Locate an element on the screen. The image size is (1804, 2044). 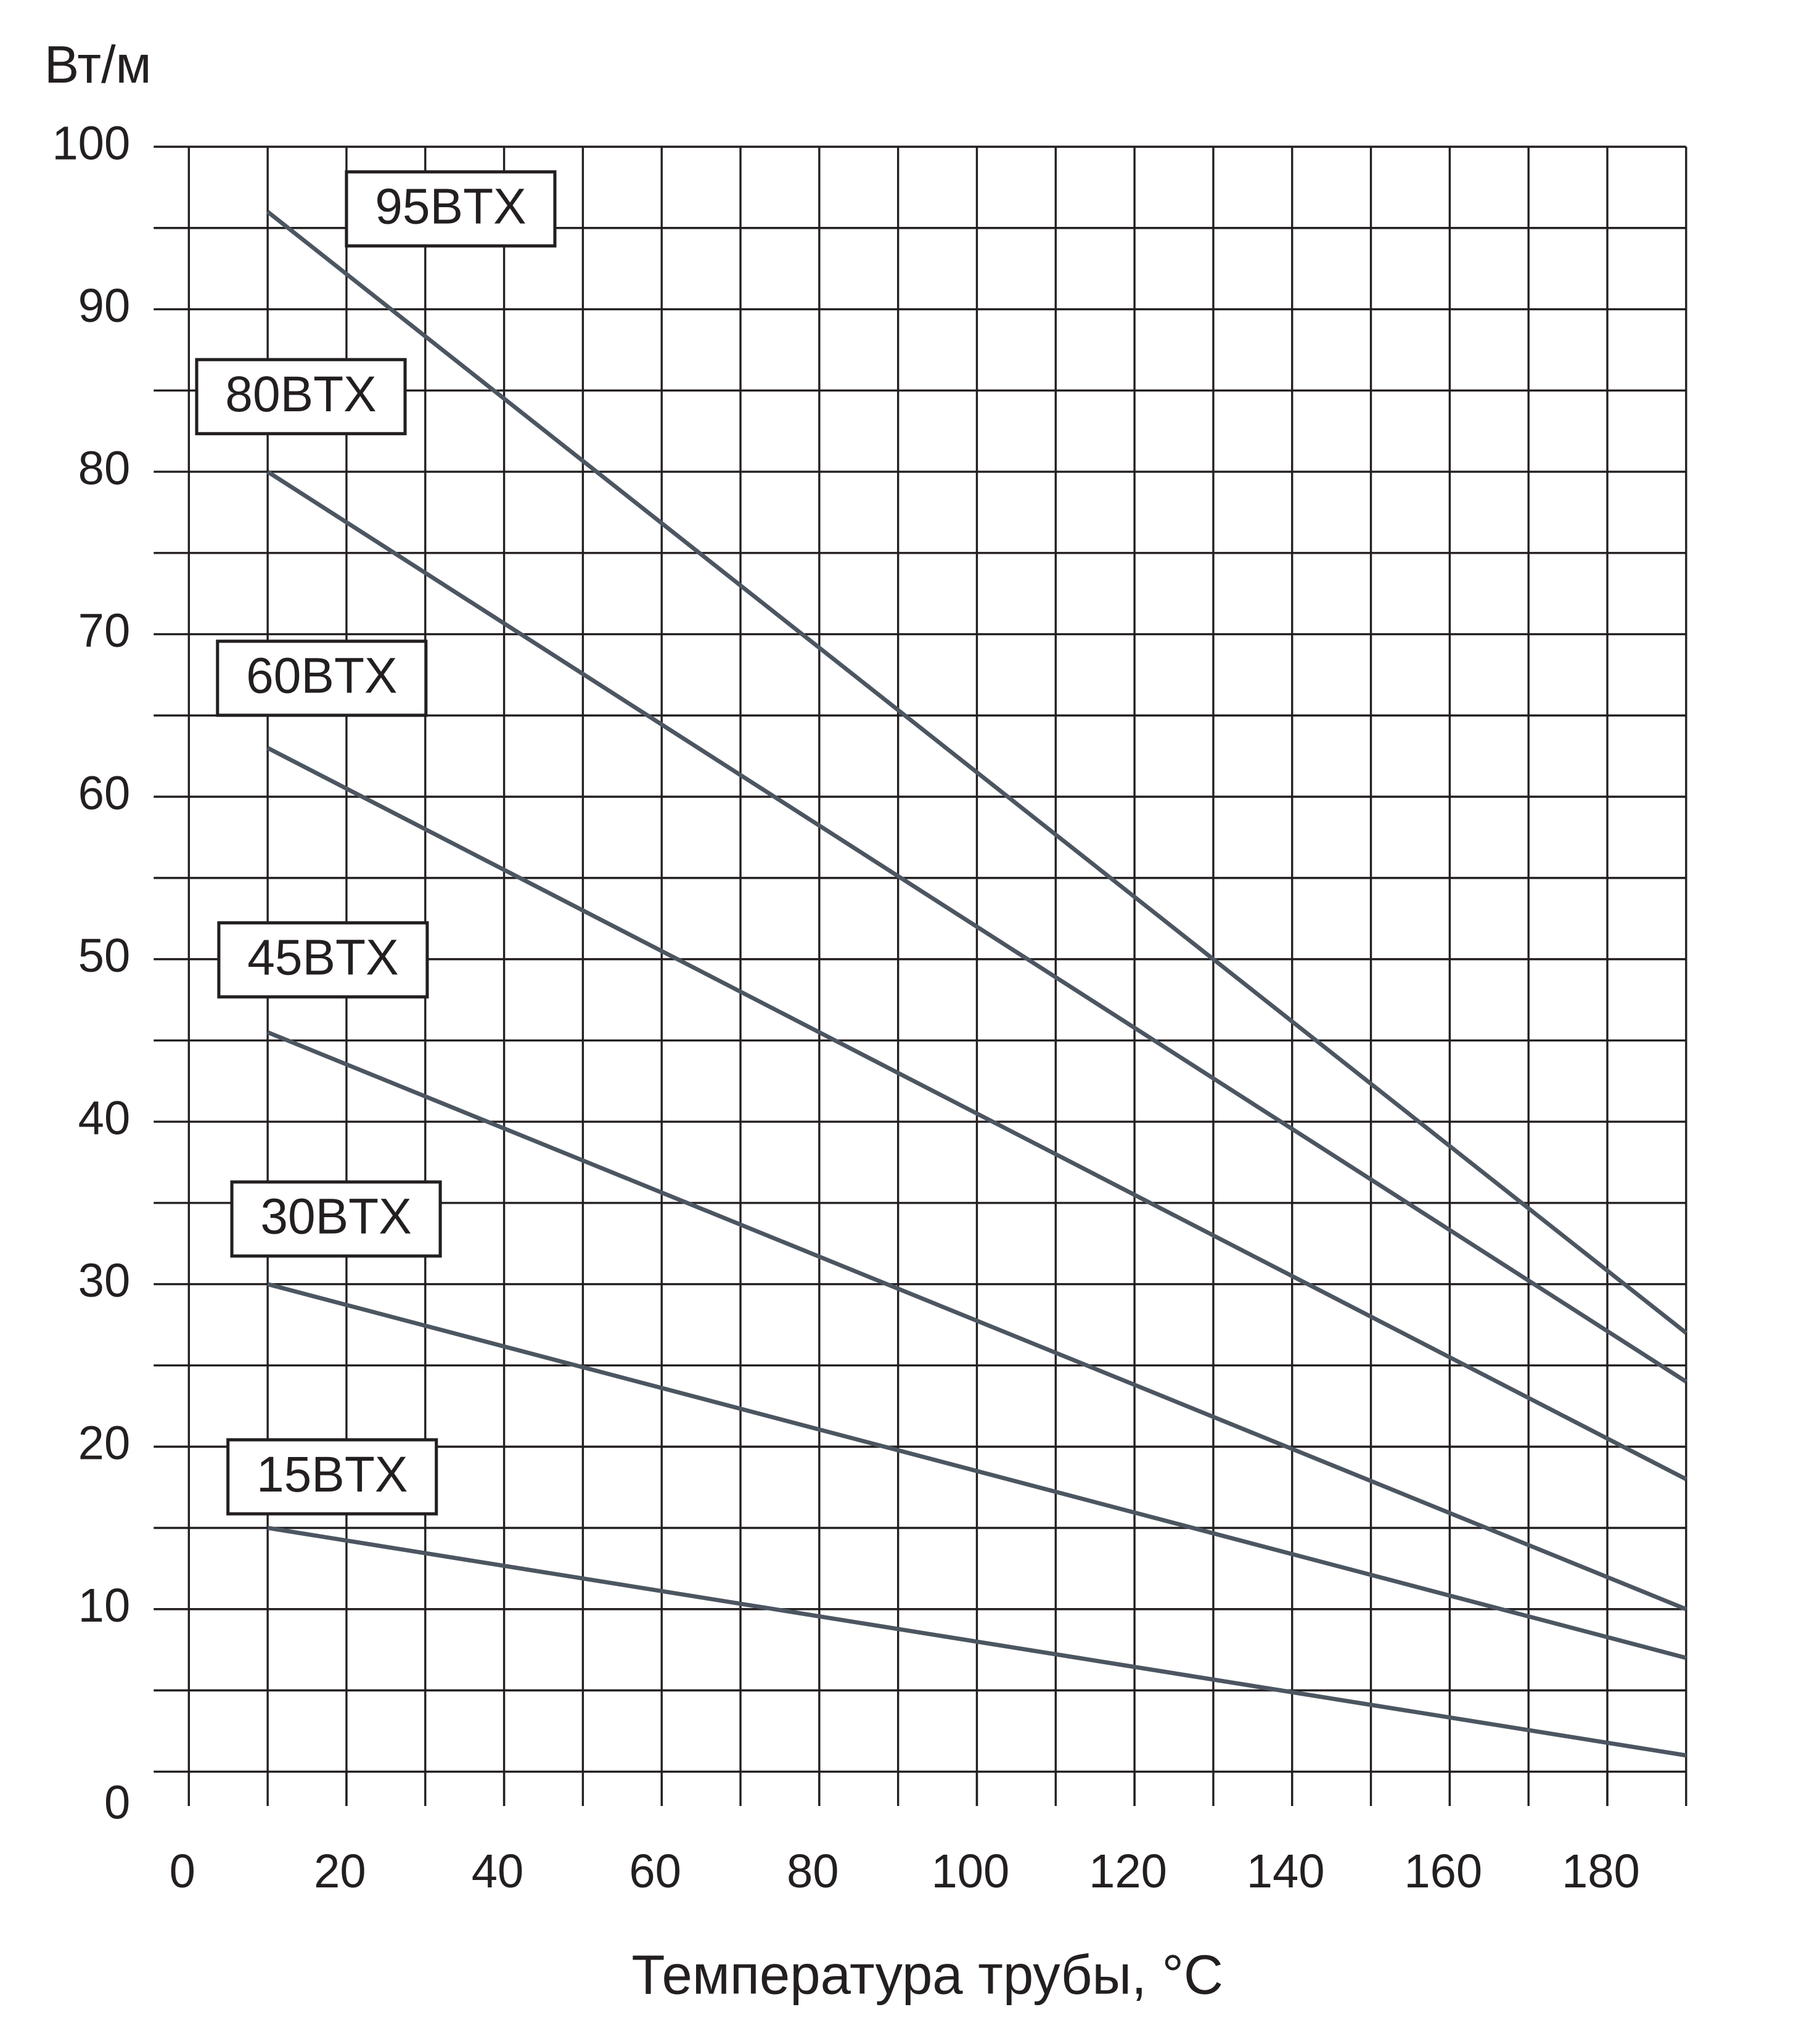
legend-label: 80BTX is located at coordinates (300, 394).